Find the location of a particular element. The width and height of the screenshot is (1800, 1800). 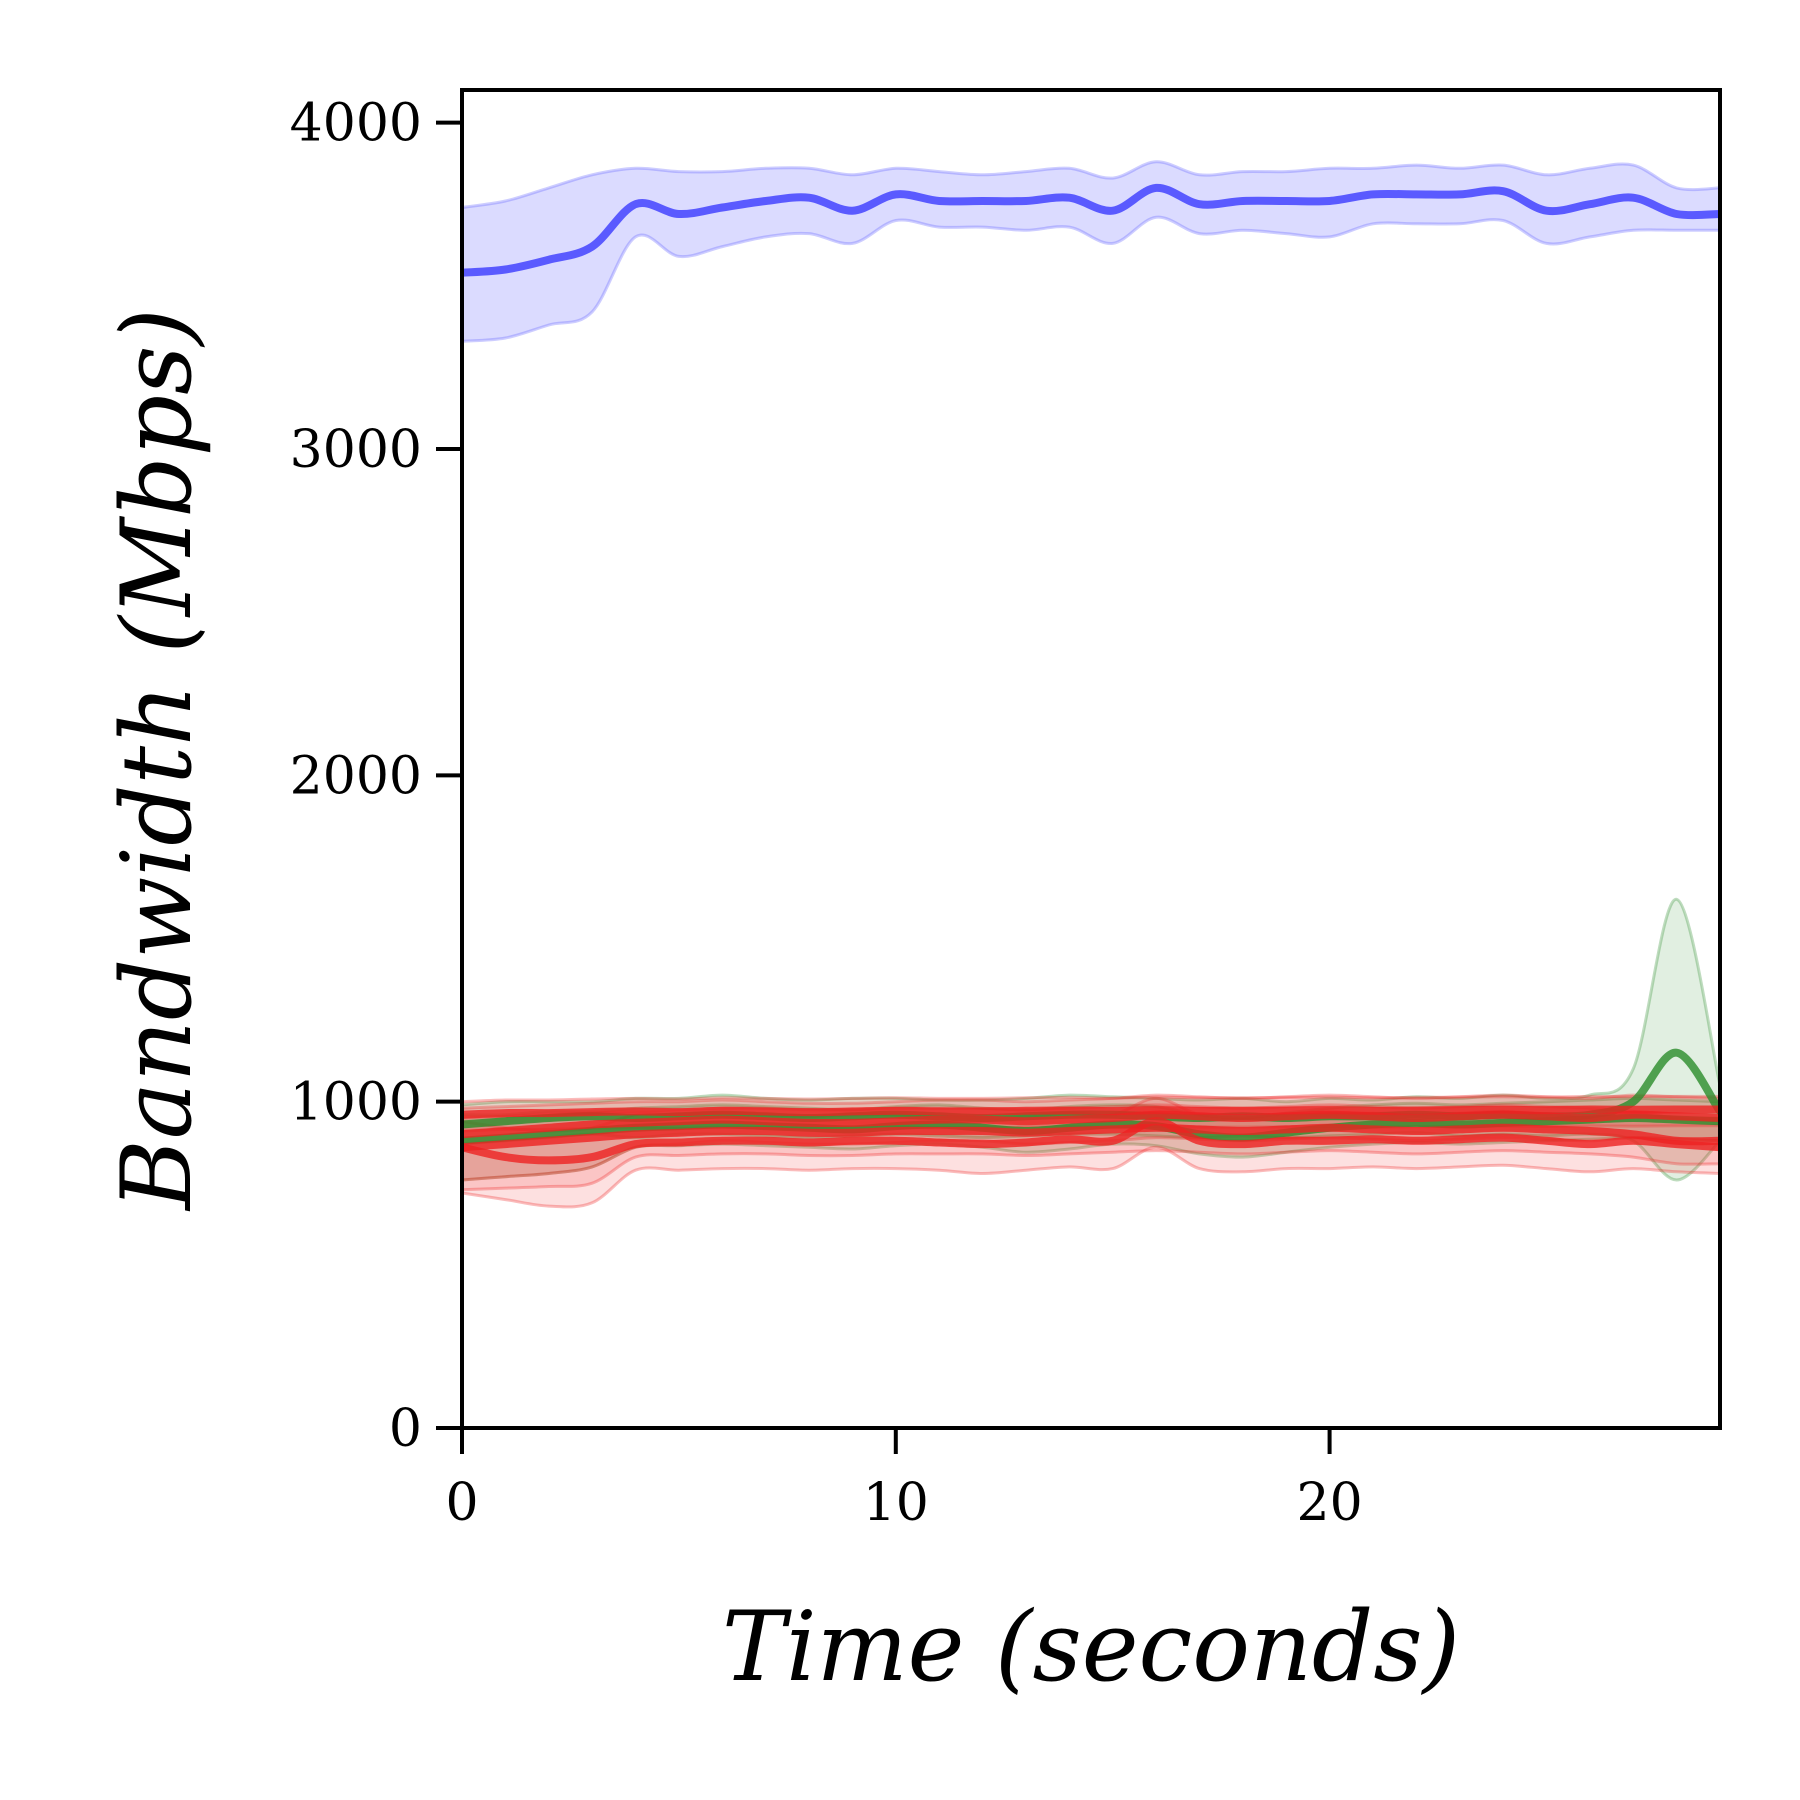

y-tick-label: 3000 is located at coordinates (356, 450).